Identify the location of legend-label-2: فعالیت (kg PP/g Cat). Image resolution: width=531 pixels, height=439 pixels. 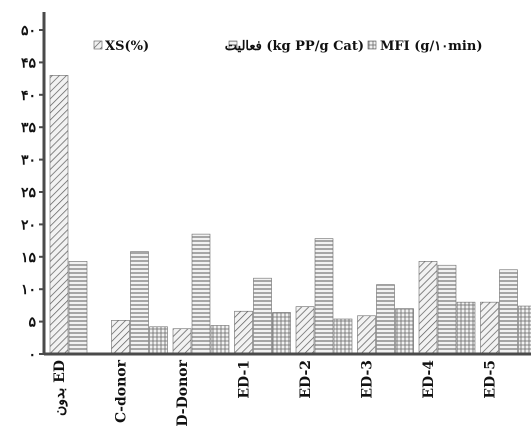
(294, 46).